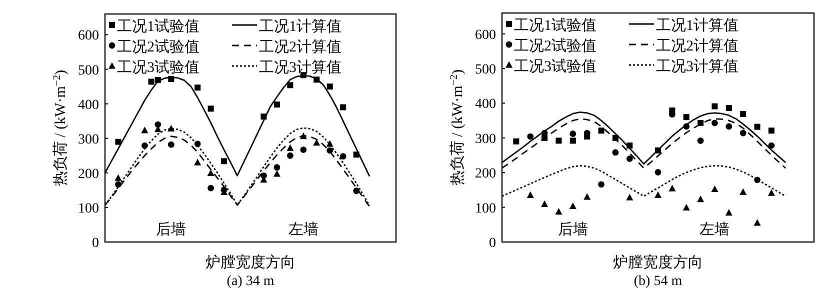 This screenshot has width=838, height=307. Describe the element at coordinates (250, 281) in the screenshot. I see `text: (a) 34 m` at that location.